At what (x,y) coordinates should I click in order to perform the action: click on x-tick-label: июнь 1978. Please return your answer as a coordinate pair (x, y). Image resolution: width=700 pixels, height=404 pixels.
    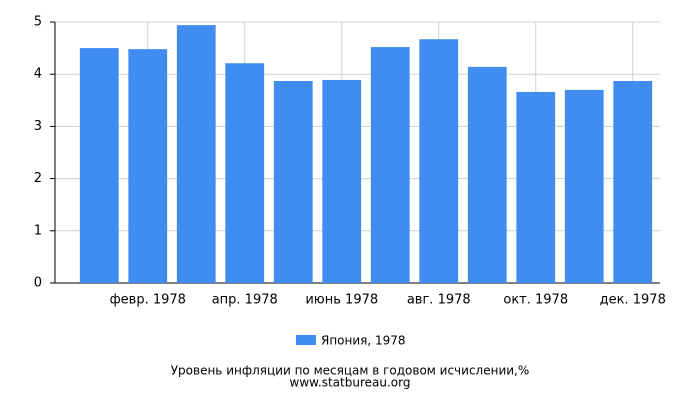
    Looking at the image, I should click on (341, 300).